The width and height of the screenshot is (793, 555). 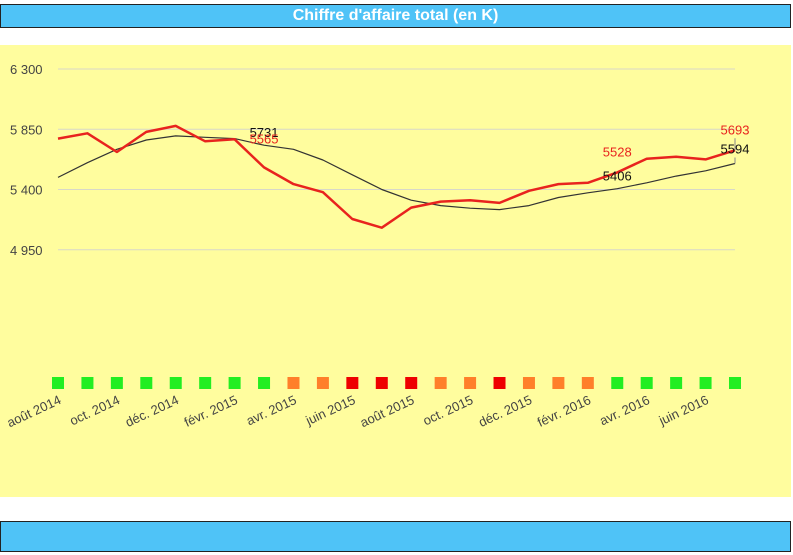 I want to click on x-tick-label: févr. 2016, so click(x=564, y=411).